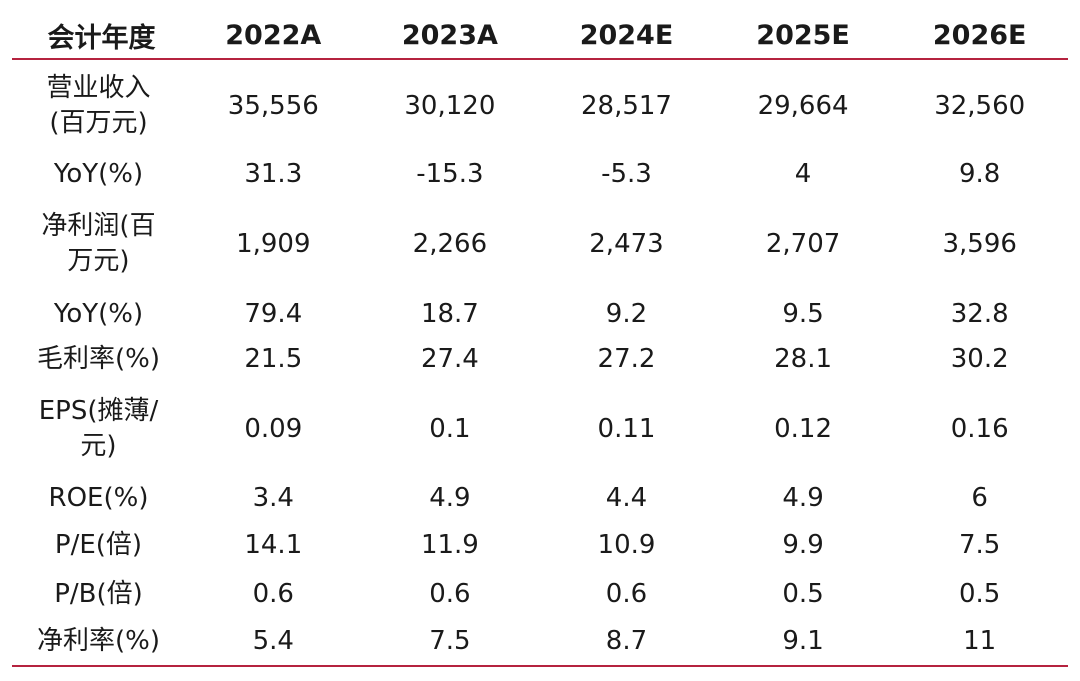 This screenshot has width=1080, height=681. What do you see at coordinates (980, 105) in the screenshot?
I see `table-cell: 32,560` at bounding box center [980, 105].